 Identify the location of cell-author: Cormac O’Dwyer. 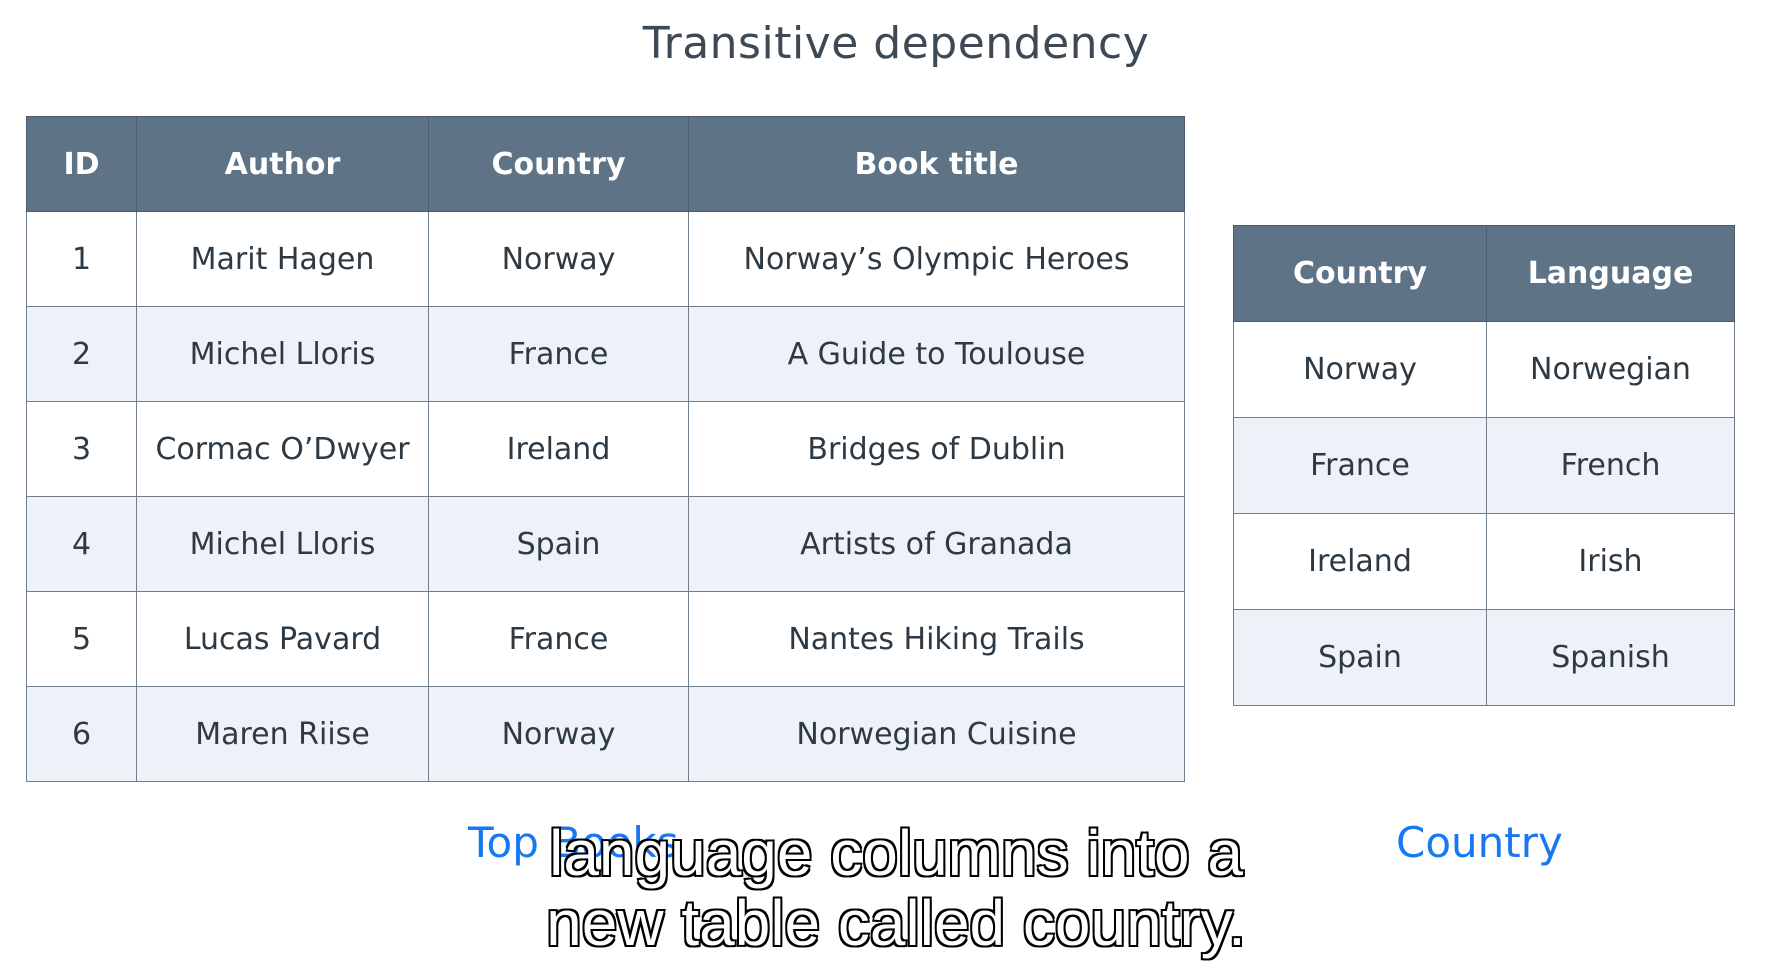
(282, 449).